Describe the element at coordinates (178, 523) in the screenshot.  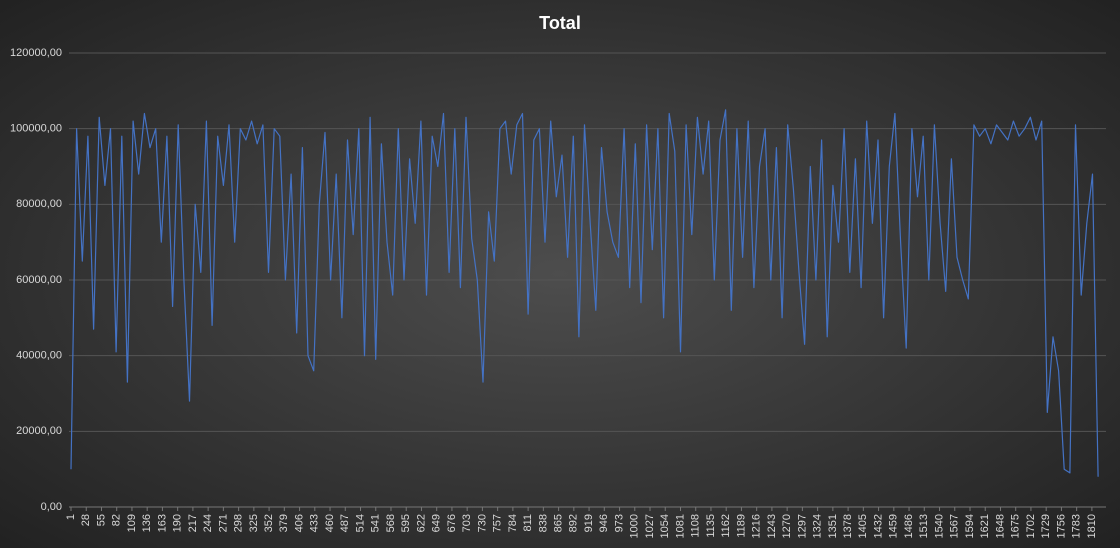
I see `x-tick-label: 190` at that location.